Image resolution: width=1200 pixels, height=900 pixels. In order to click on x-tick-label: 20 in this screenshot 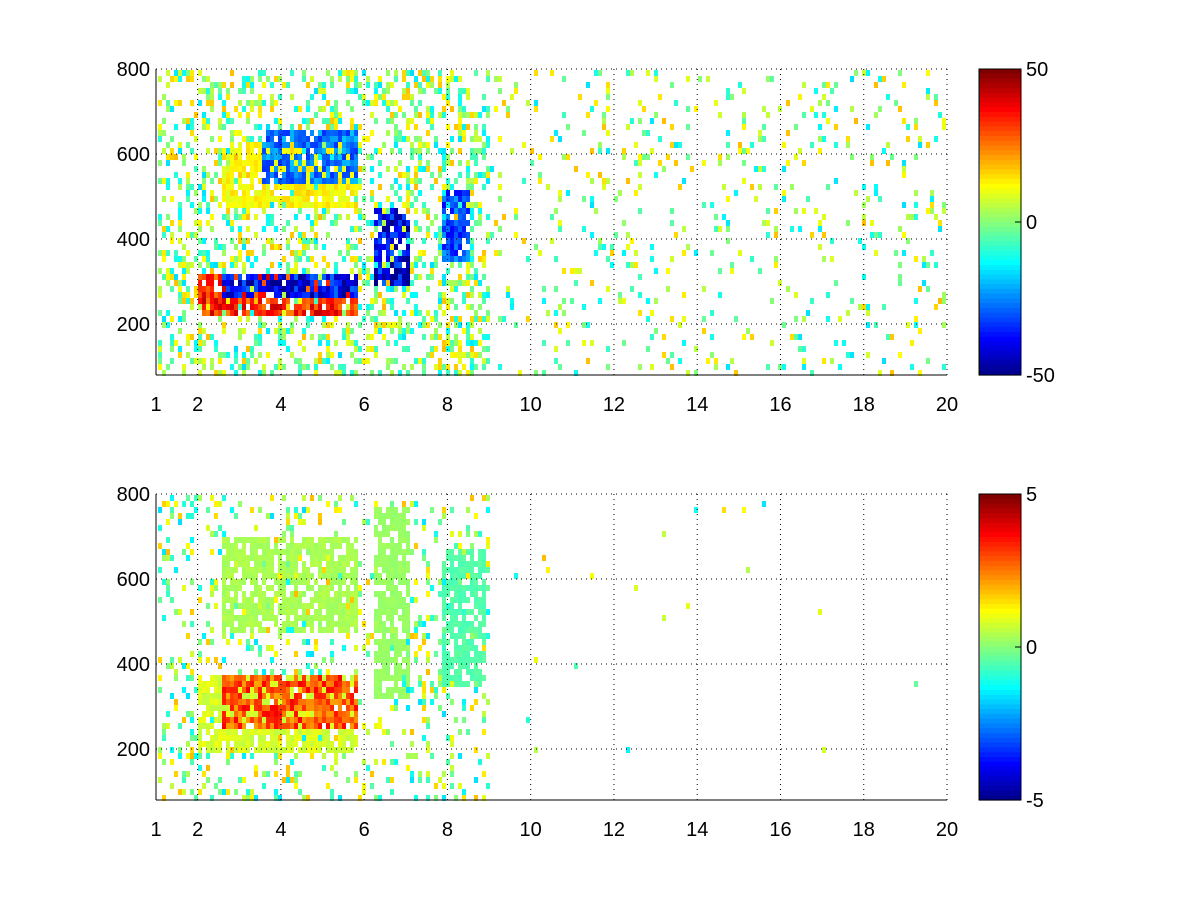, I will do `click(947, 405)`.